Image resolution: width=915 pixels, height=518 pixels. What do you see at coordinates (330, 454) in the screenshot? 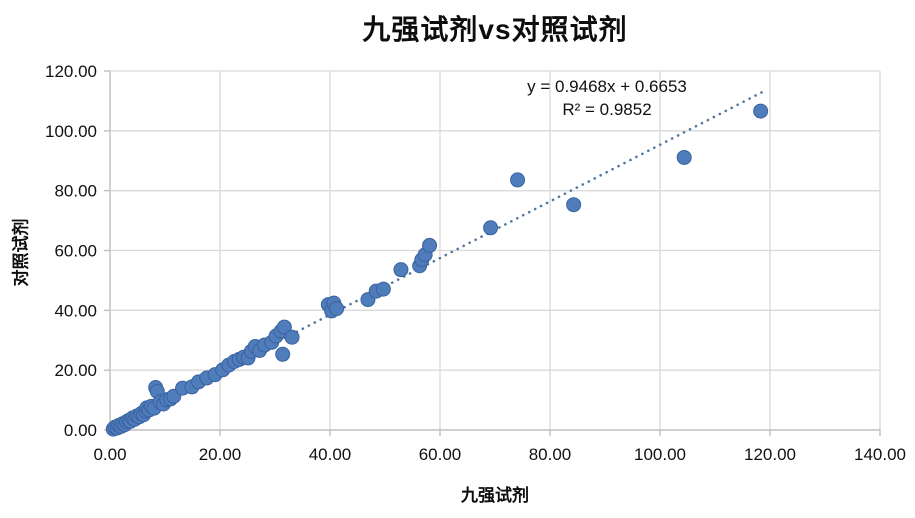
I see `x-tick-label: 40.00` at bounding box center [330, 454].